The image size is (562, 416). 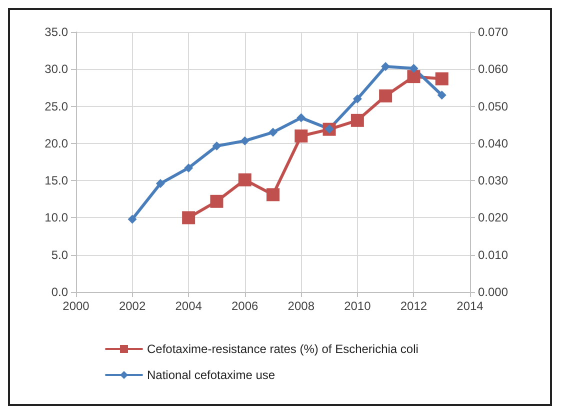 I want to click on y2-tick-label: 0.070, so click(x=493, y=32).